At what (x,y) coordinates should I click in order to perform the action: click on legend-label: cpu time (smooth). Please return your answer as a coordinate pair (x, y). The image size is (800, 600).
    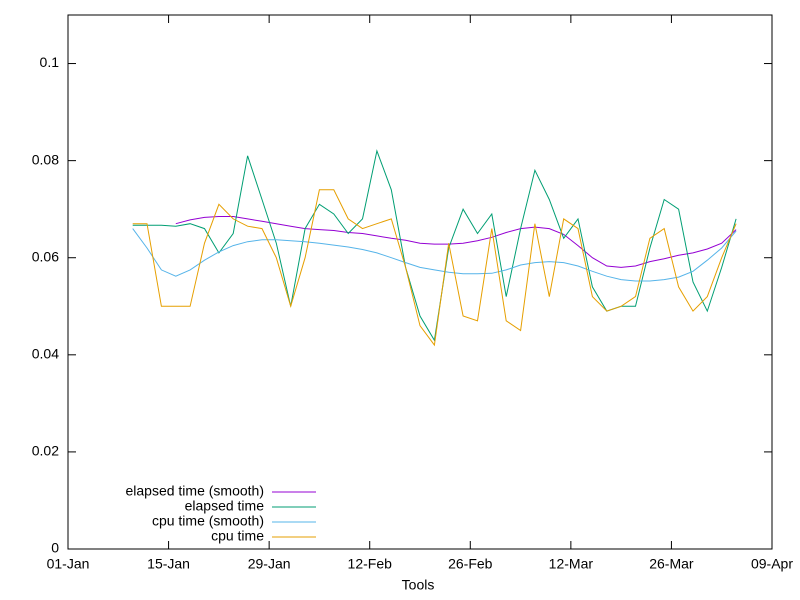
    Looking at the image, I should click on (208, 521).